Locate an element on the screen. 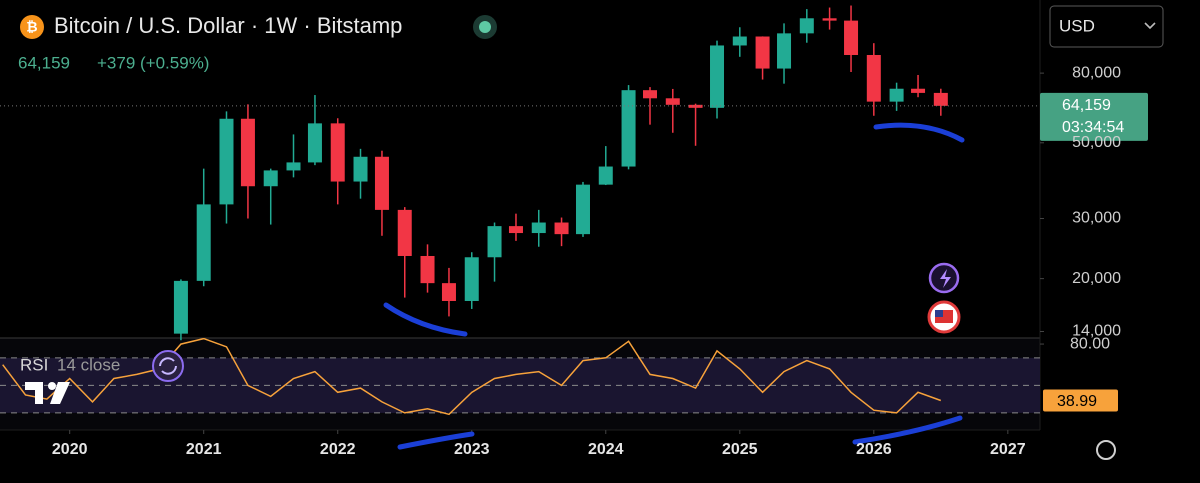 This screenshot has height=483, width=1200. last-price: 64,159 is located at coordinates (44, 62).